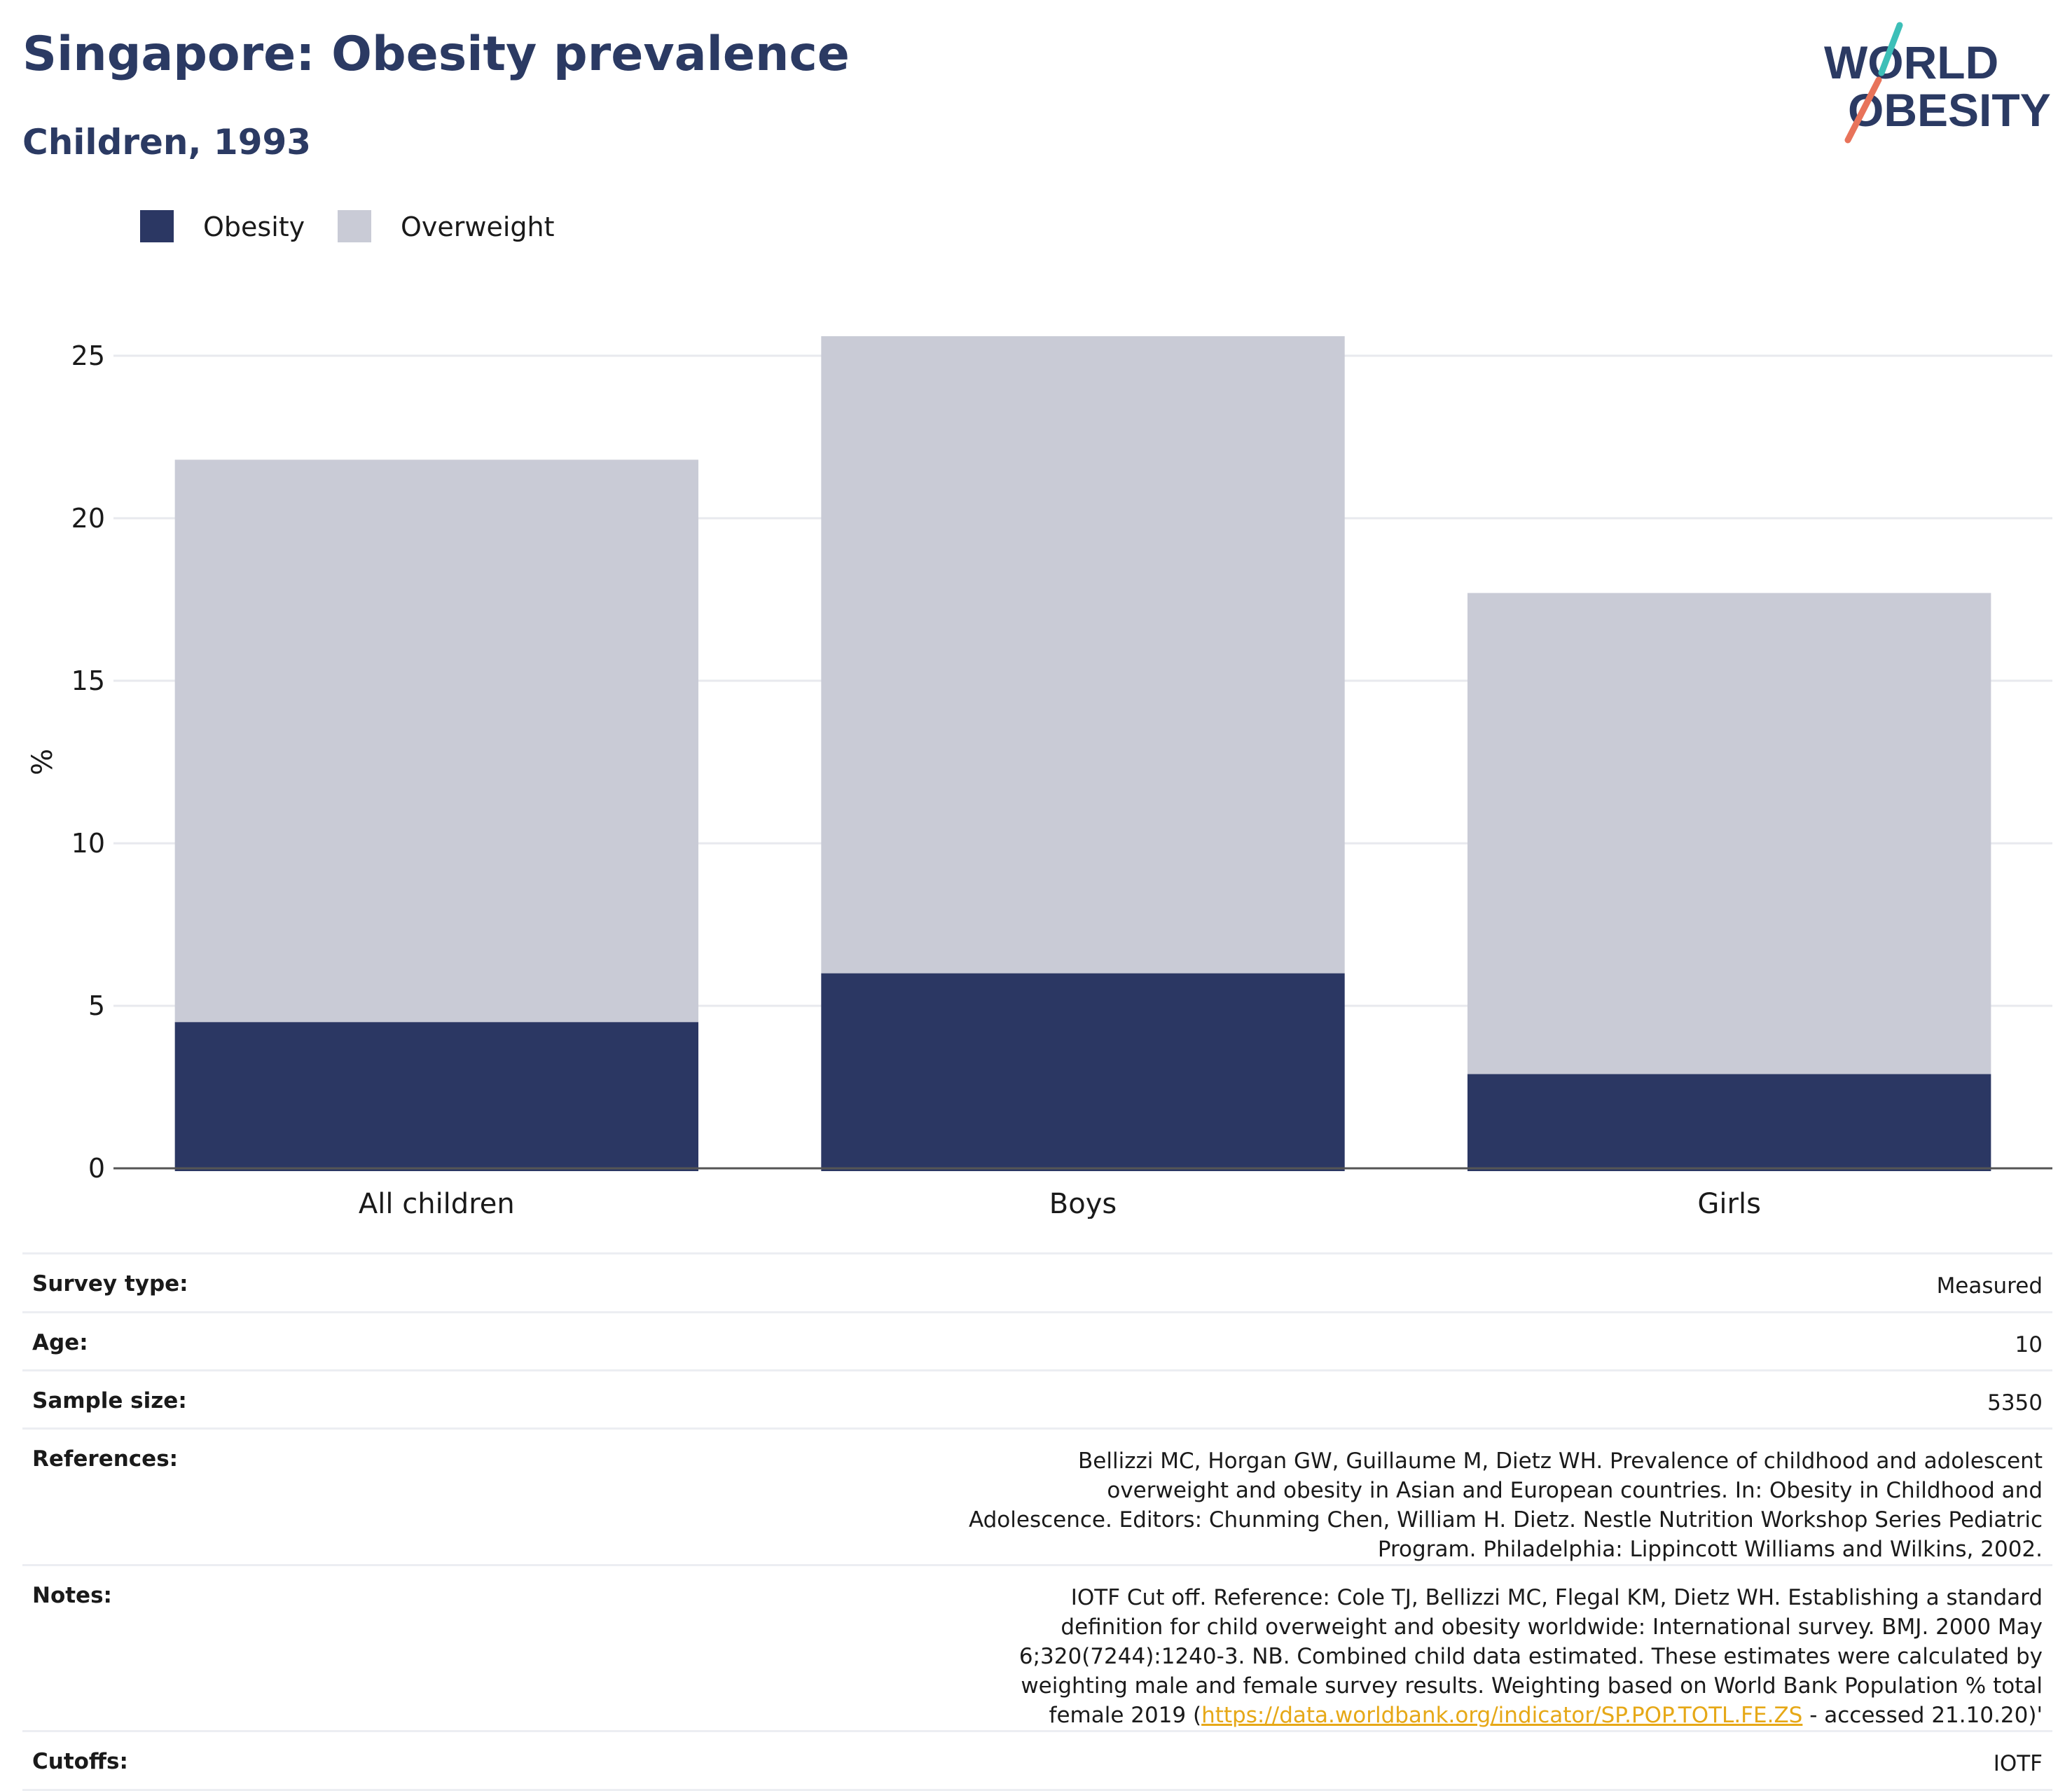  I want to click on info-row-survey-type: Survey type: Measured, so click(1037, 1282).